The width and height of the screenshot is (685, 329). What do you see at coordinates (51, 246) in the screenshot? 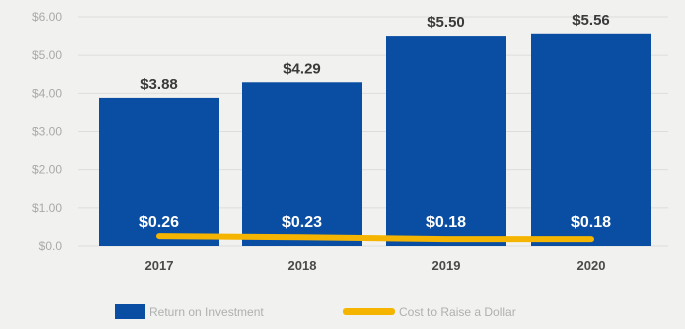
I see `y-tick-label: $0.0` at bounding box center [51, 246].